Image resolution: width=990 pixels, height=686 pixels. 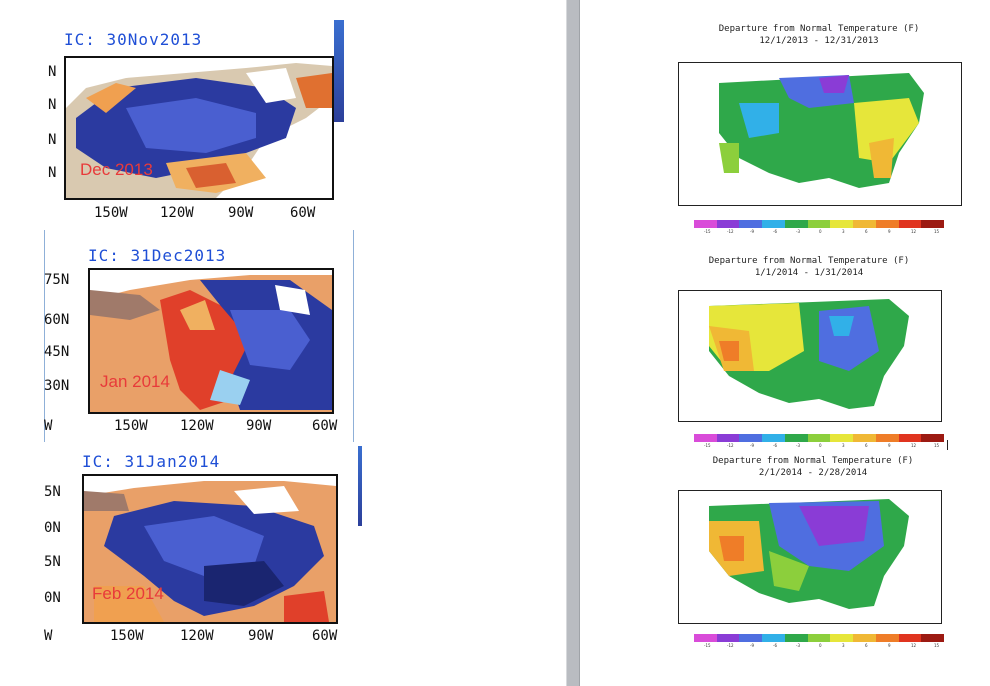 What do you see at coordinates (947, 445) in the screenshot?
I see `cursor-mark` at bounding box center [947, 445].